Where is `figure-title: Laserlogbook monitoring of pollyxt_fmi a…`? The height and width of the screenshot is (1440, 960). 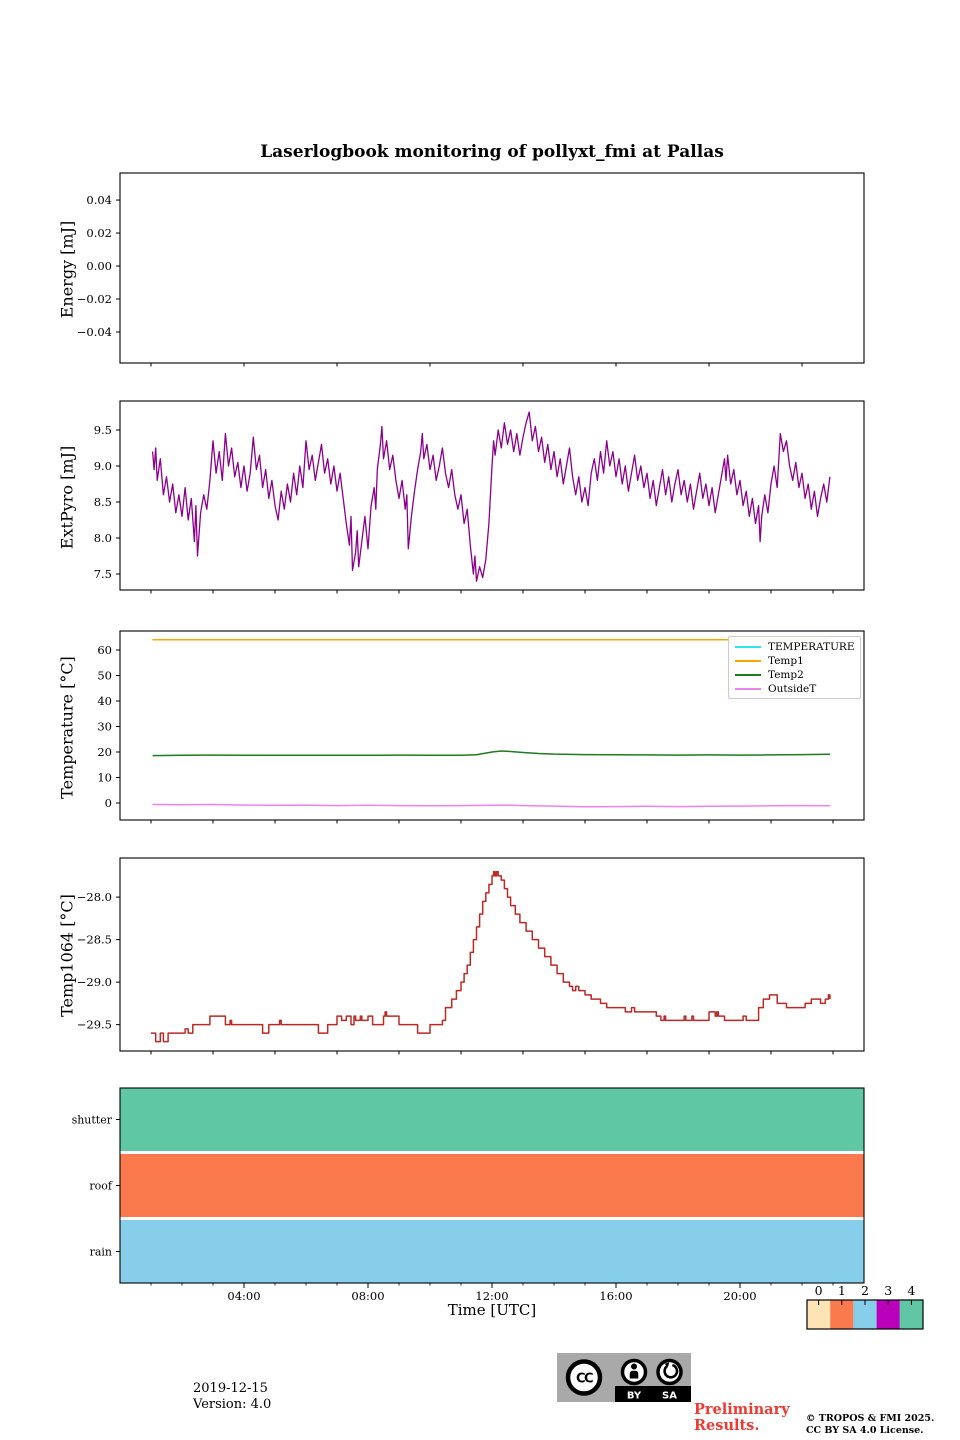
figure-title: Laserlogbook monitoring of pollyxt_fmi a… is located at coordinates (492, 152).